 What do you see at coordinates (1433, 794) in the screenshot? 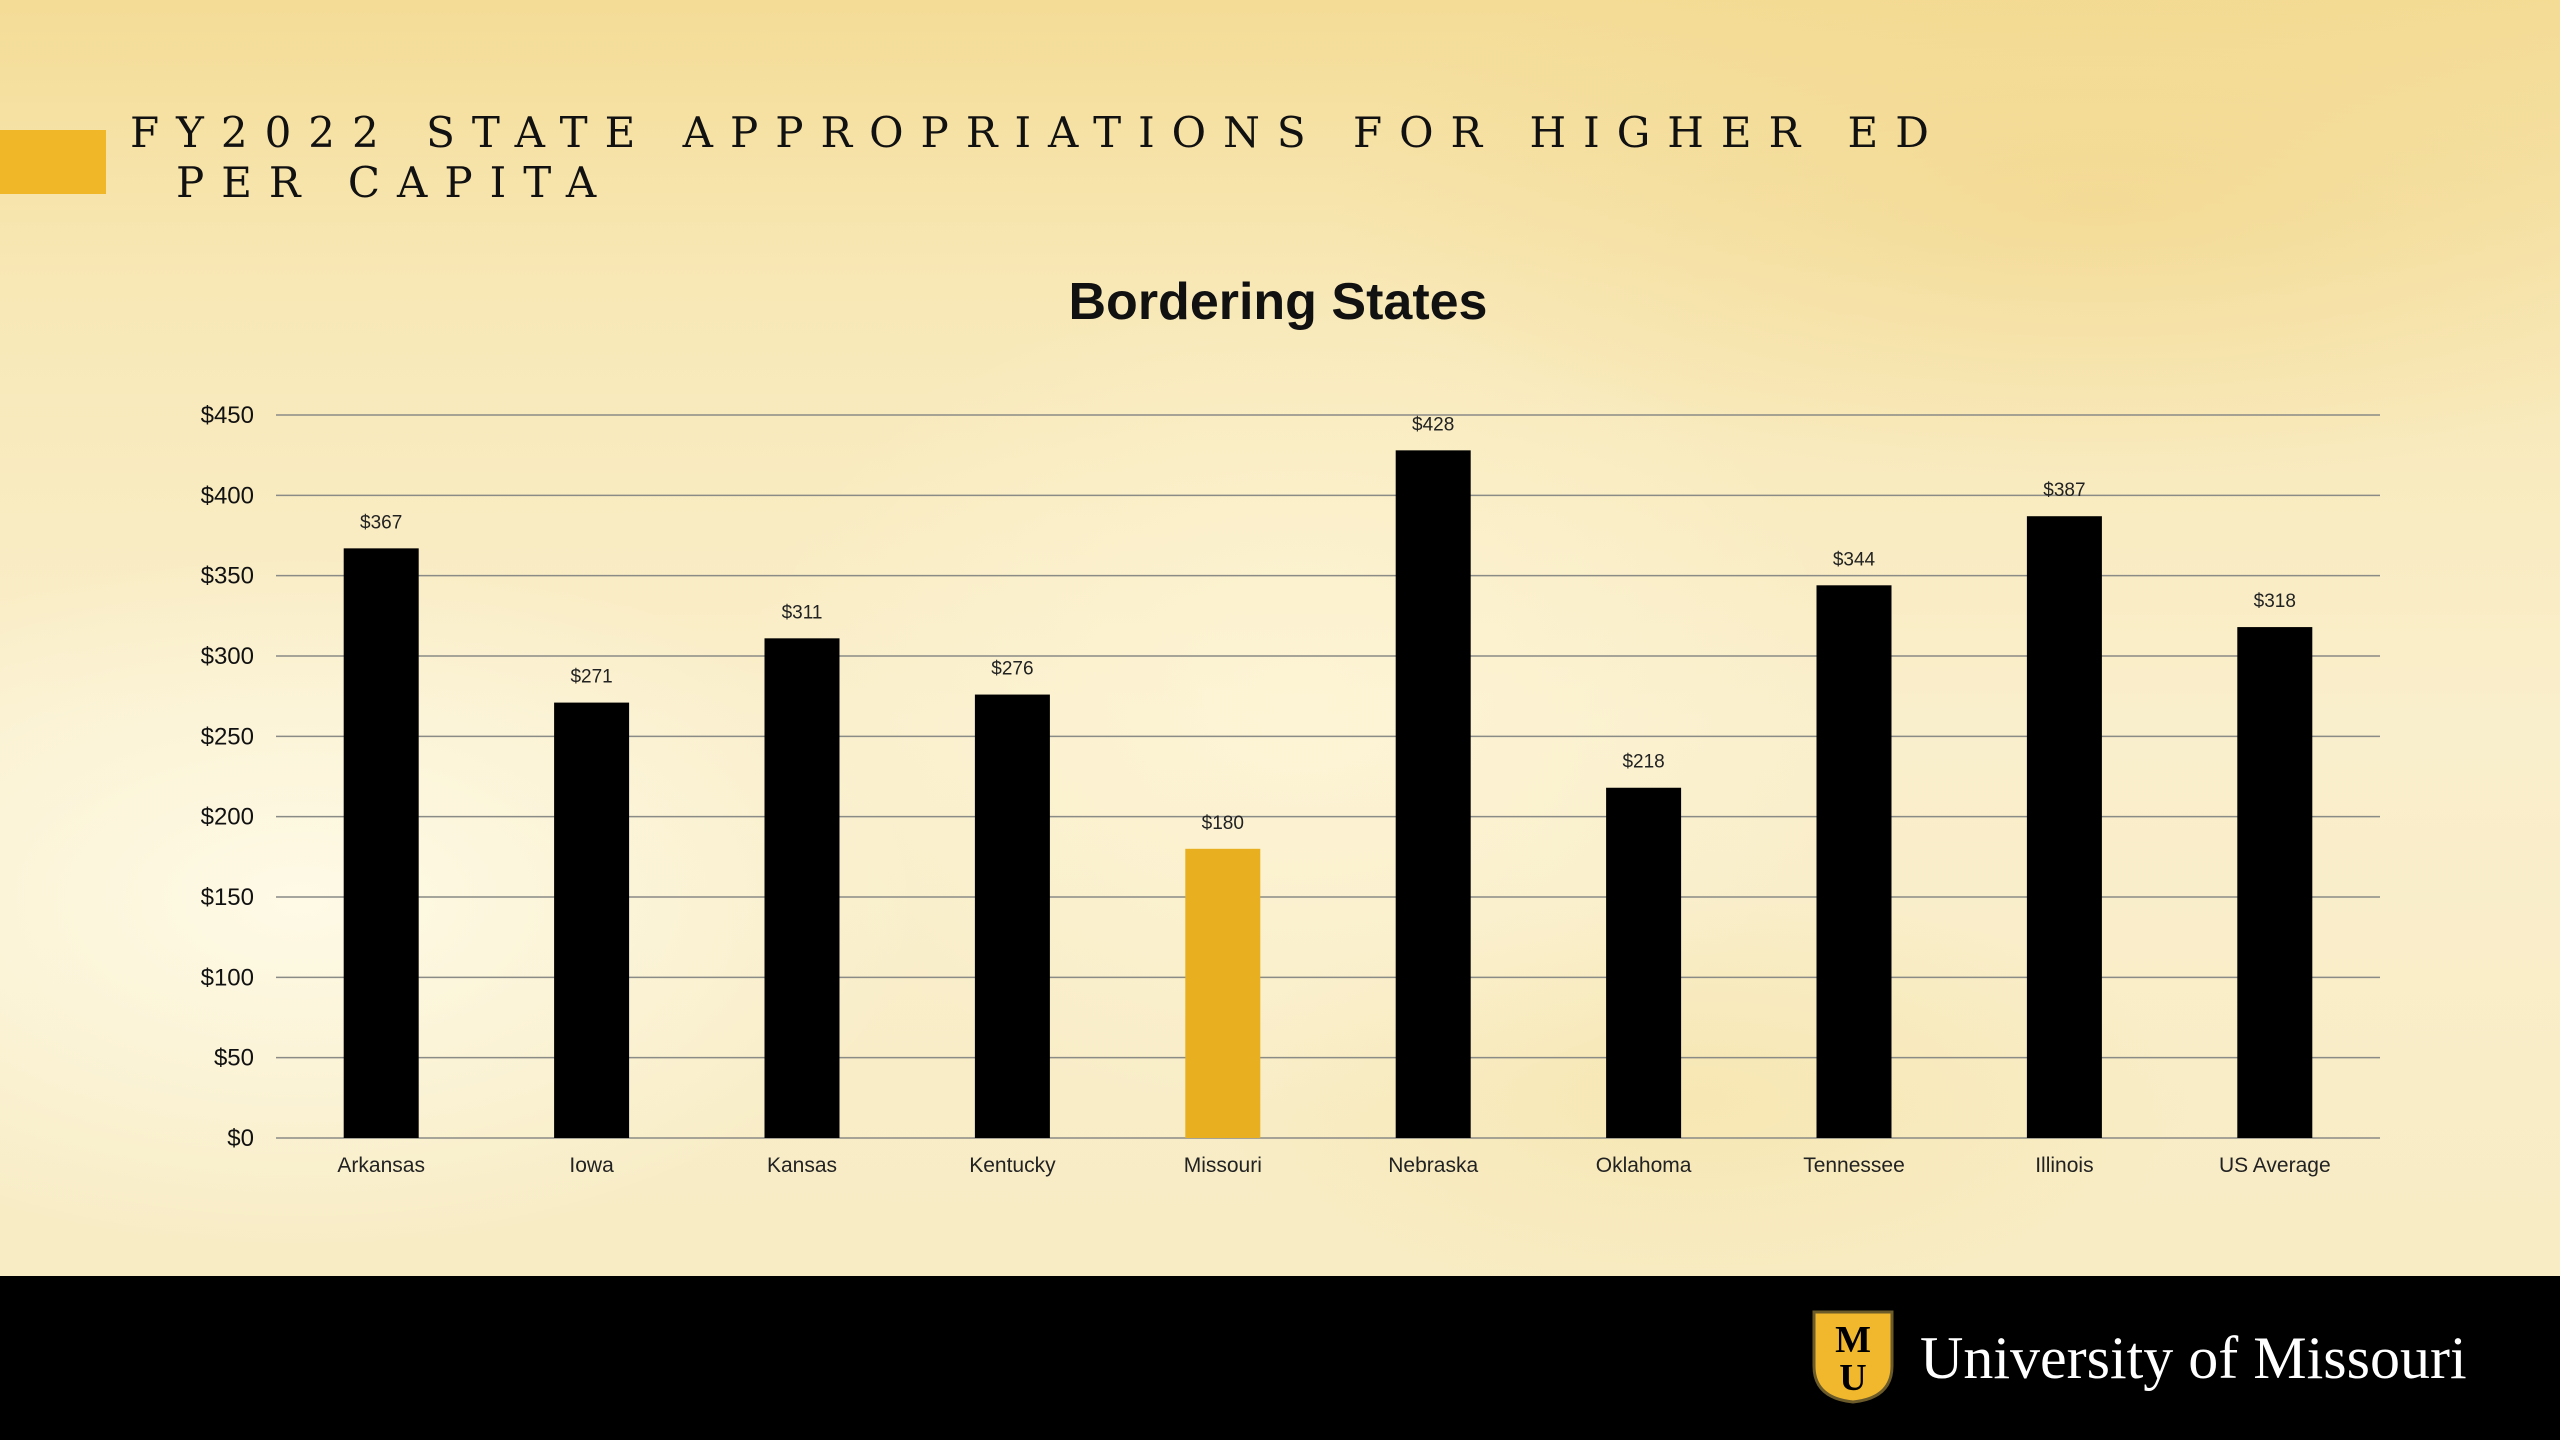
I see `bar-nebraska` at bounding box center [1433, 794].